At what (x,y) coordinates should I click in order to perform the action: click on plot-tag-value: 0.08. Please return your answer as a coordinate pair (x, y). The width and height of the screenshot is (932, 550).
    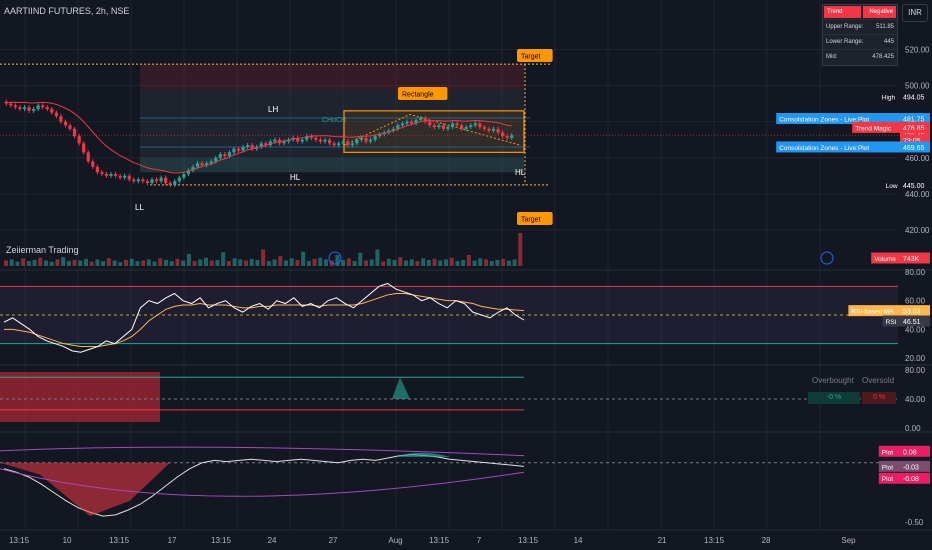
    Looking at the image, I should click on (910, 452).